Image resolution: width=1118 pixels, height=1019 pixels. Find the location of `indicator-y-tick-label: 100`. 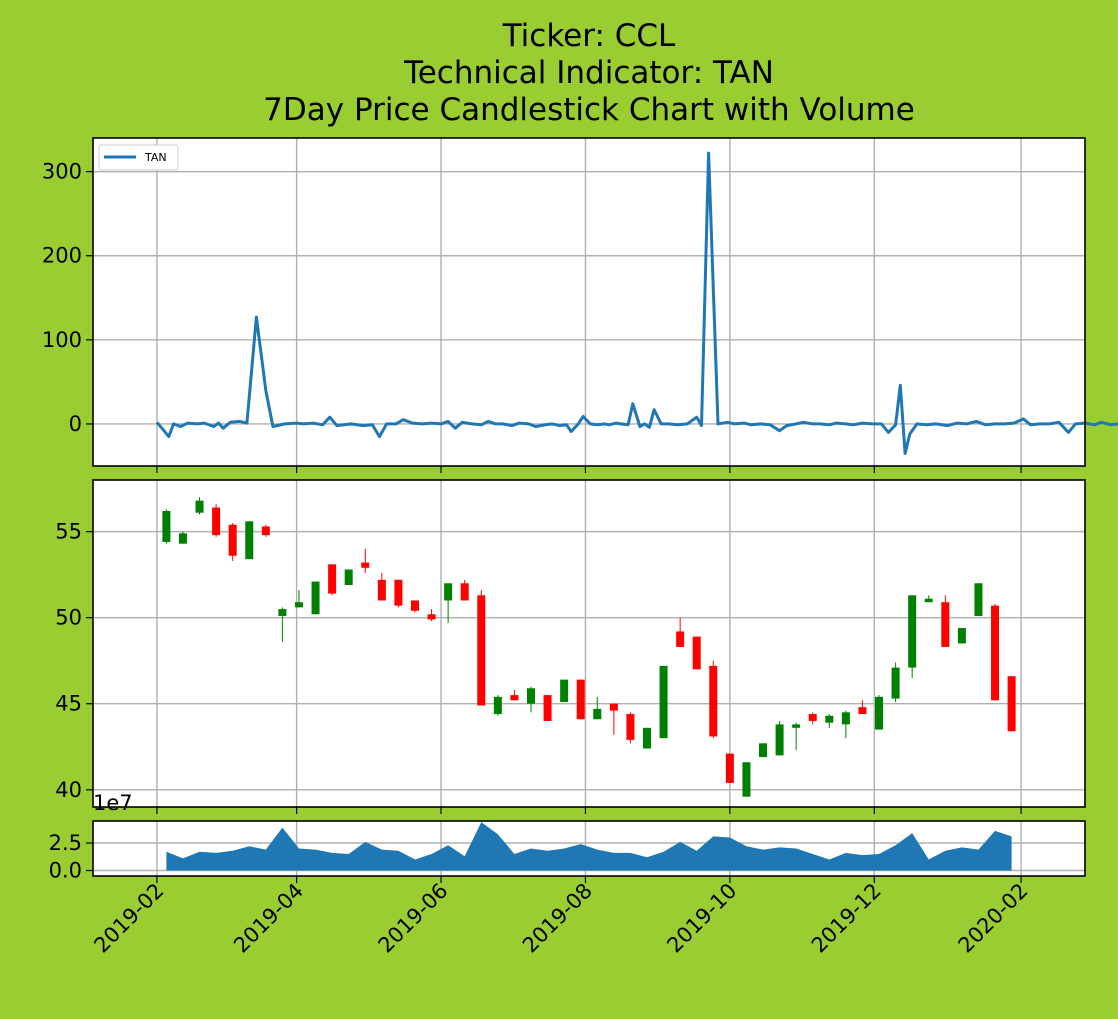

indicator-y-tick-label: 100 is located at coordinates (62, 340).